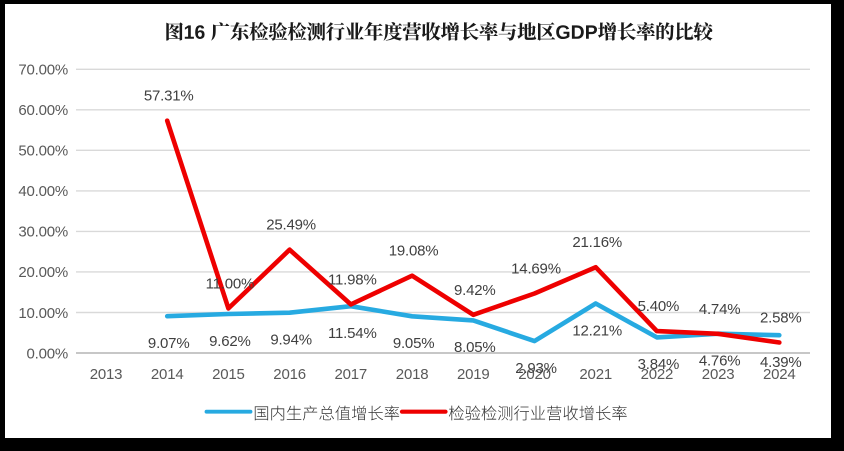 The height and width of the screenshot is (451, 844). Describe the element at coordinates (43, 191) in the screenshot. I see `svg-text: 40.00%` at that location.